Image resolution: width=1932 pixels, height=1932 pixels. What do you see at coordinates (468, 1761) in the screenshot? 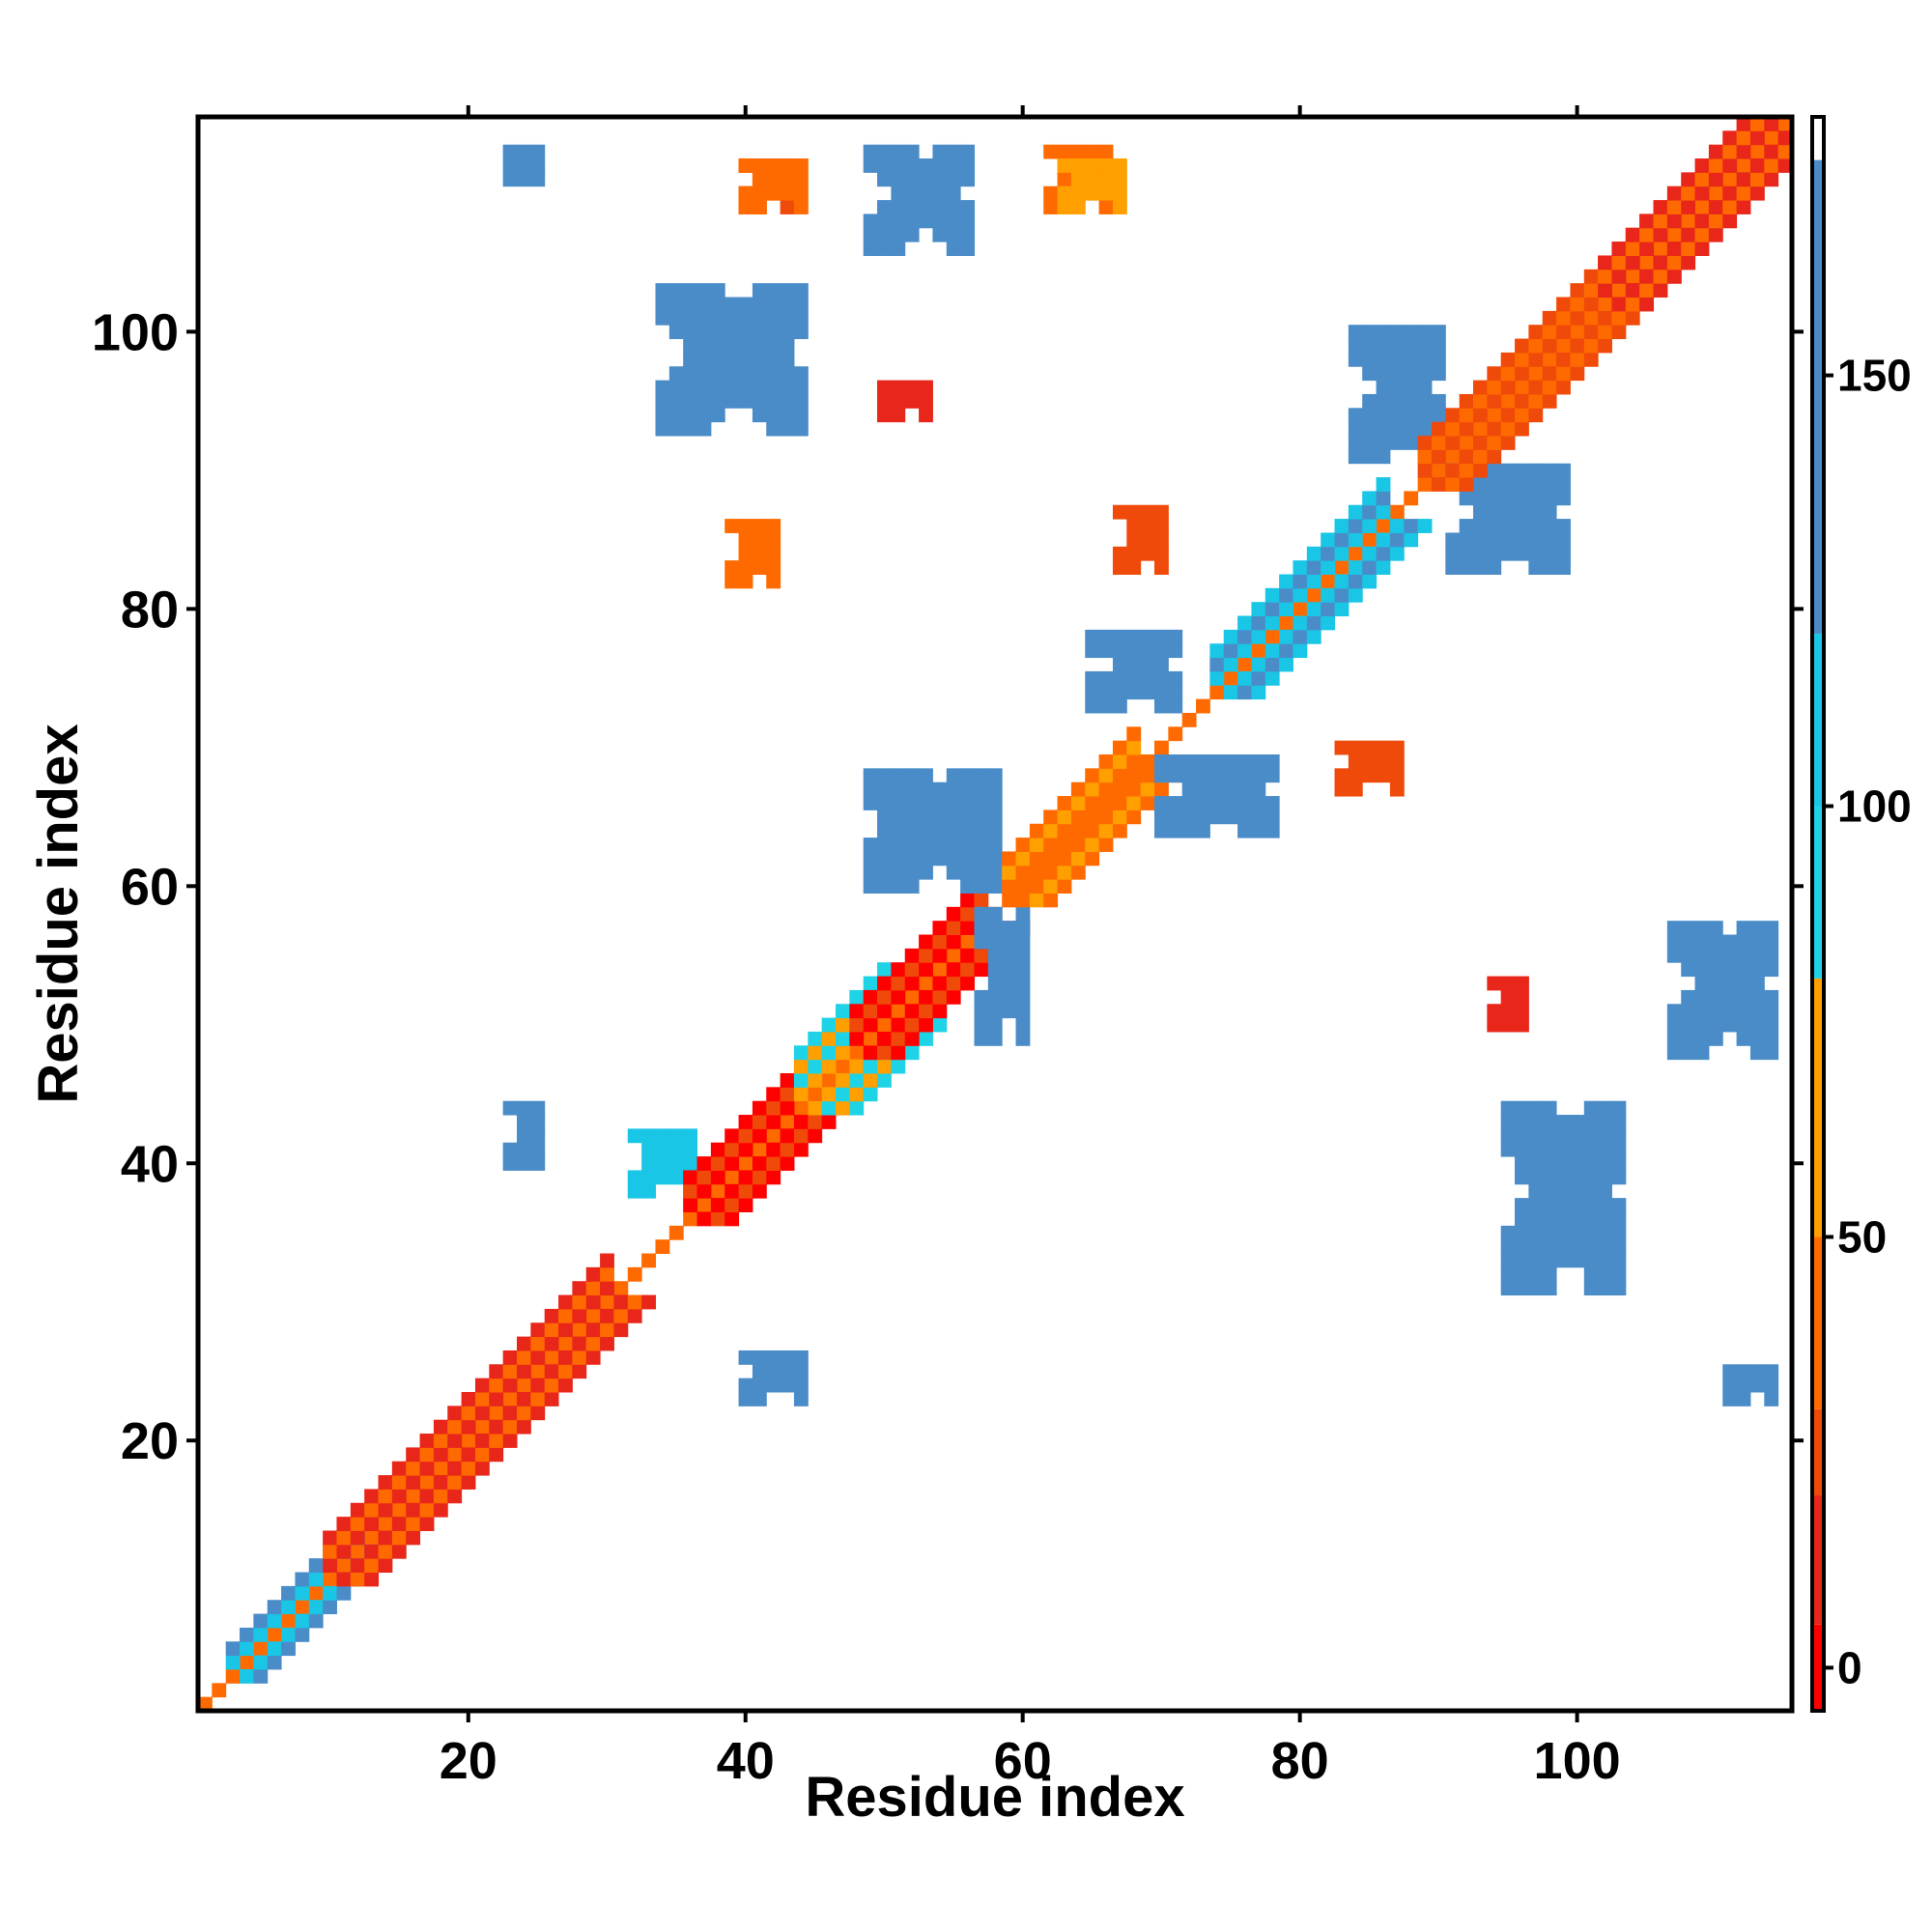
I see `x-tick-label: 20` at bounding box center [468, 1761].